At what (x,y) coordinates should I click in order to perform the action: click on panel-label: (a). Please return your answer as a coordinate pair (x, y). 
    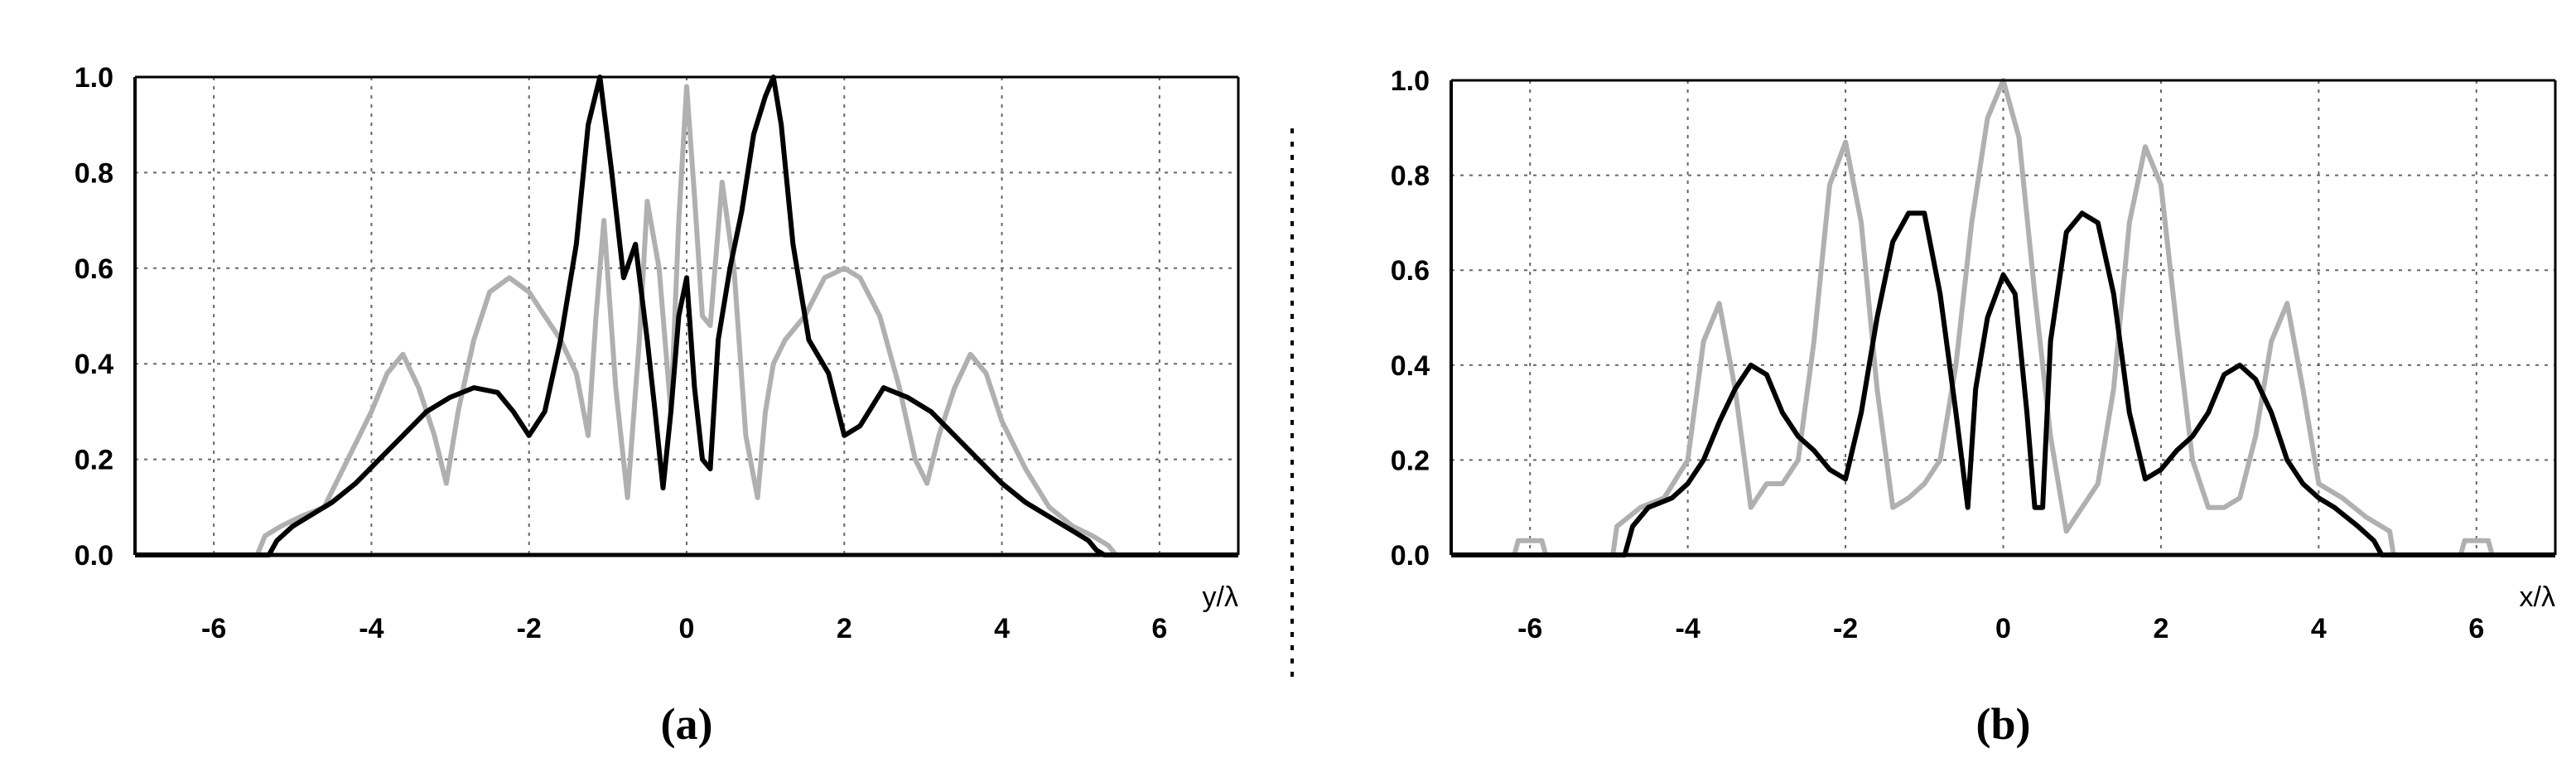
    Looking at the image, I should click on (687, 724).